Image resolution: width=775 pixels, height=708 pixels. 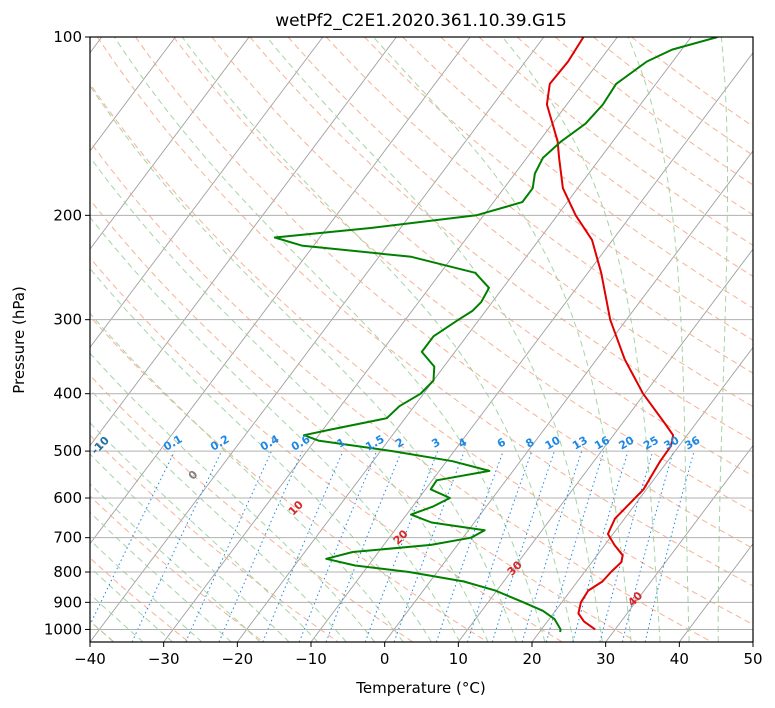 What do you see at coordinates (605, 659) in the screenshot?
I see `x-tick-label: 30` at bounding box center [605, 659].